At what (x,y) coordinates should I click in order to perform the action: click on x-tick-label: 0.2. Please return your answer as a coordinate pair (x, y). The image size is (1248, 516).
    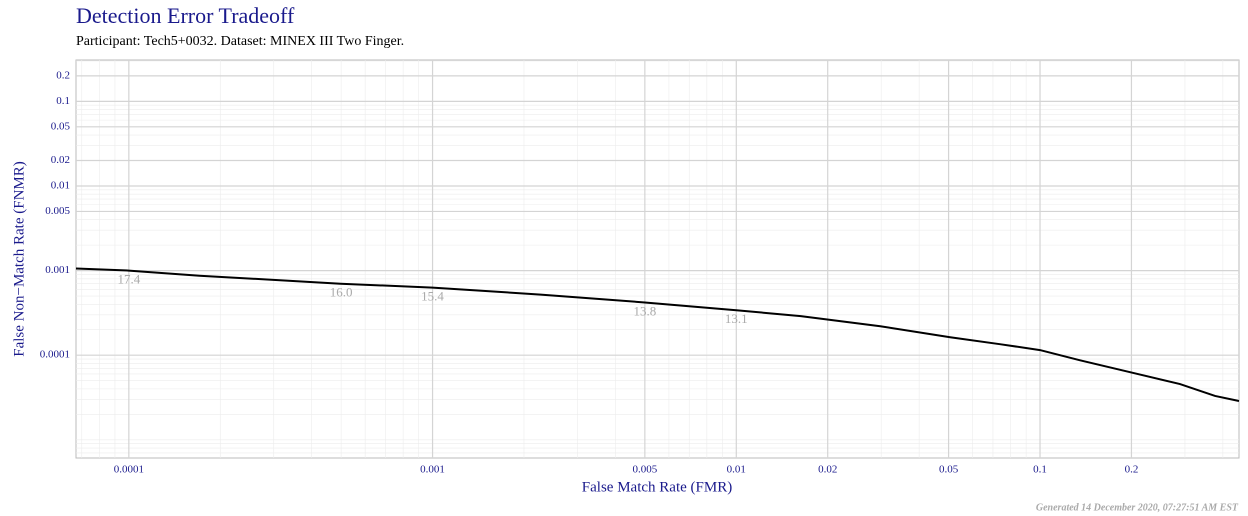
    Looking at the image, I should click on (1132, 470).